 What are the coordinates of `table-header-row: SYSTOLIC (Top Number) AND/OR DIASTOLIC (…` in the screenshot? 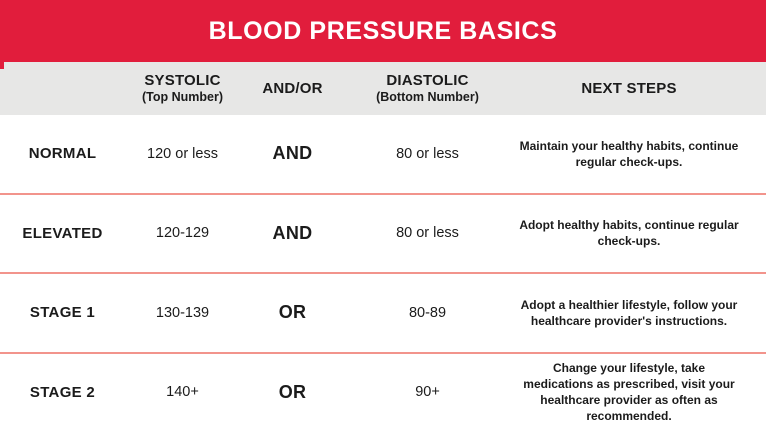 It's located at (383, 88).